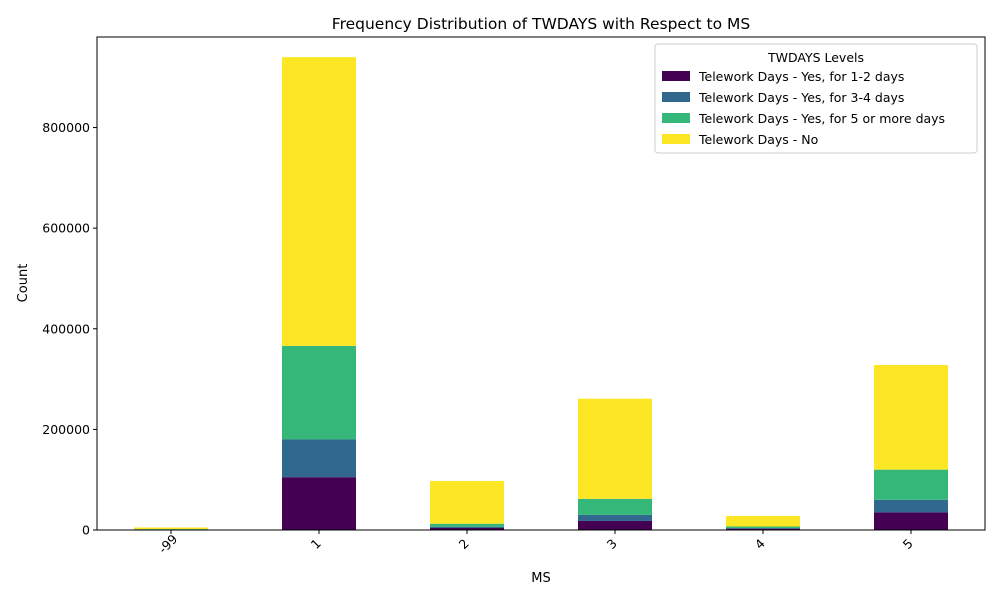 The width and height of the screenshot is (1000, 600). I want to click on x-tick-label: 2, so click(464, 544).